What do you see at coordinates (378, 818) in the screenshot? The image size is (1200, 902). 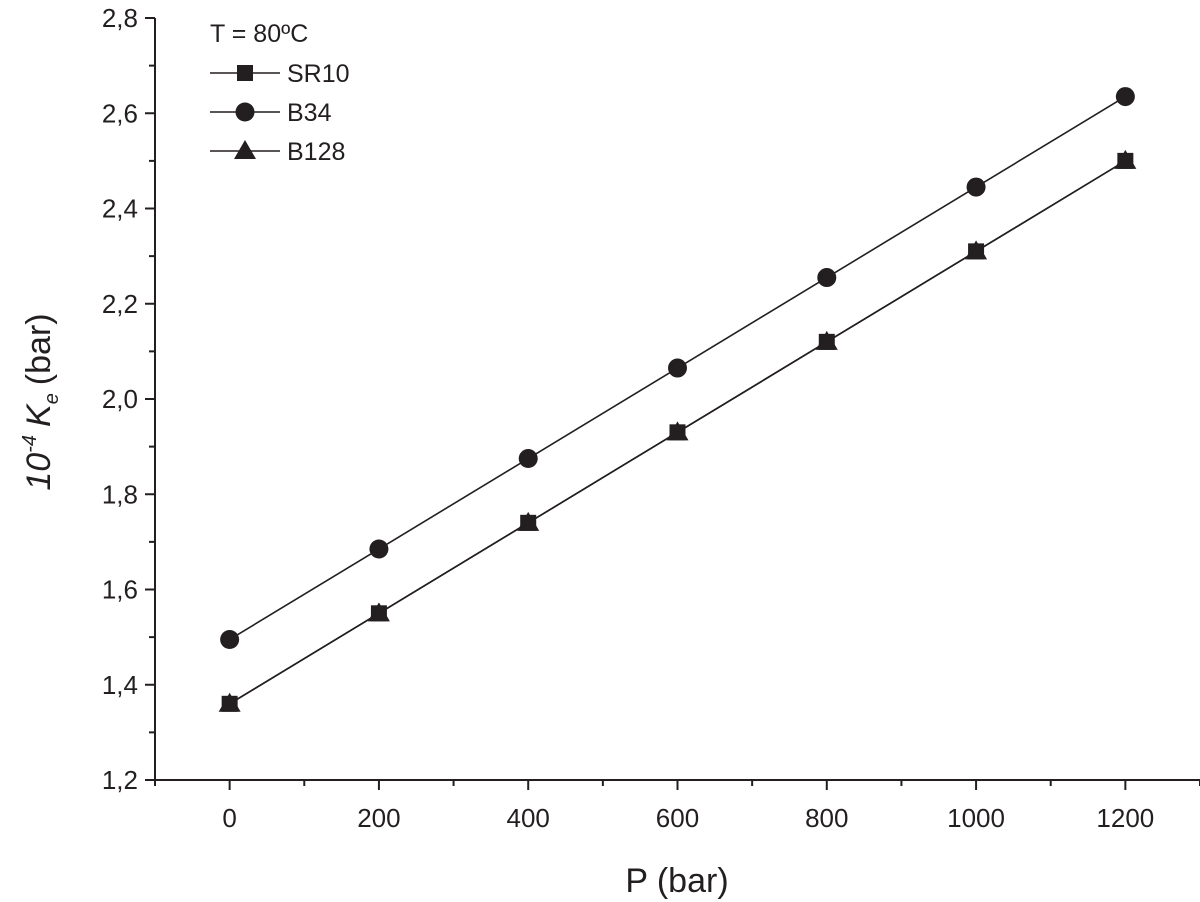 I see `x-tick-label: 200` at bounding box center [378, 818].